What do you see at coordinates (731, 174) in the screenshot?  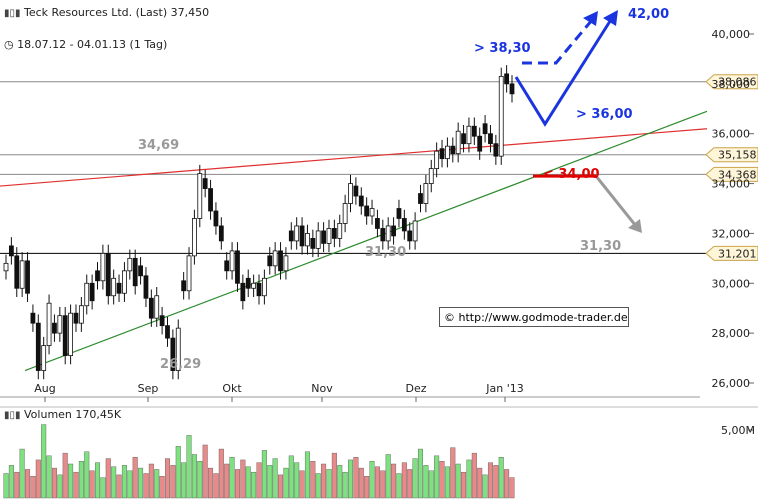 I see `price-tag` at bounding box center [731, 174].